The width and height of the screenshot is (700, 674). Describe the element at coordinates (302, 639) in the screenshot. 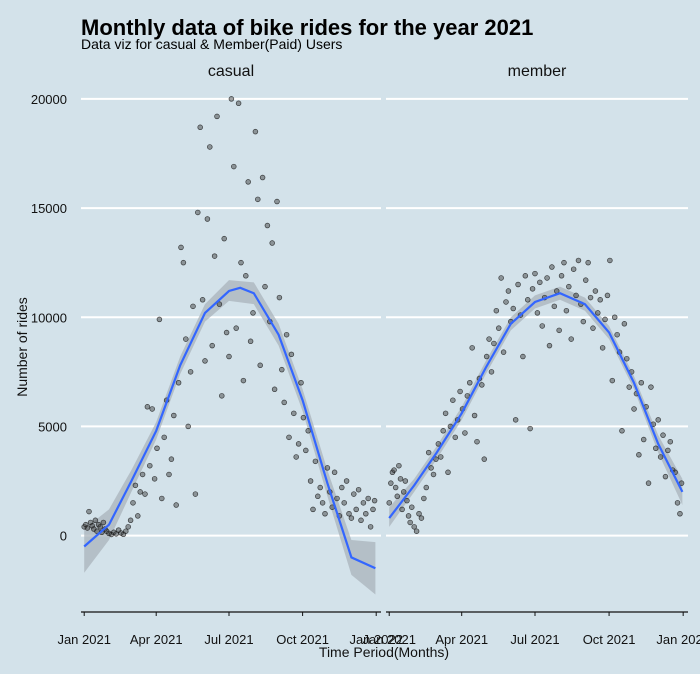

I see `x-tick-label: Oct 2021` at that location.